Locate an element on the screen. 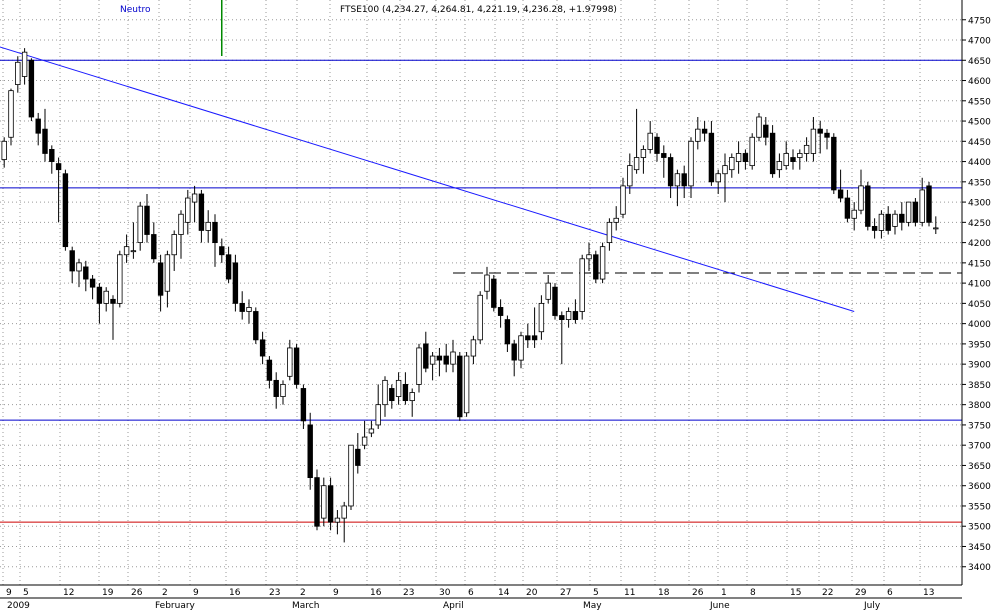 This screenshot has height=610, width=994. x-tick-label: 8 is located at coordinates (753, 593).